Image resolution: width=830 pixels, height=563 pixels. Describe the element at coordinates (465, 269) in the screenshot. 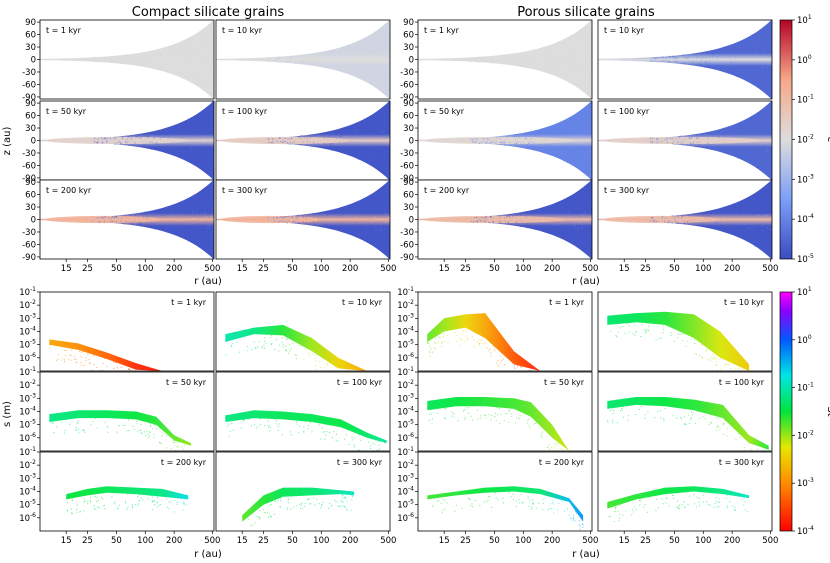

I see `x-tick-label: 25` at that location.